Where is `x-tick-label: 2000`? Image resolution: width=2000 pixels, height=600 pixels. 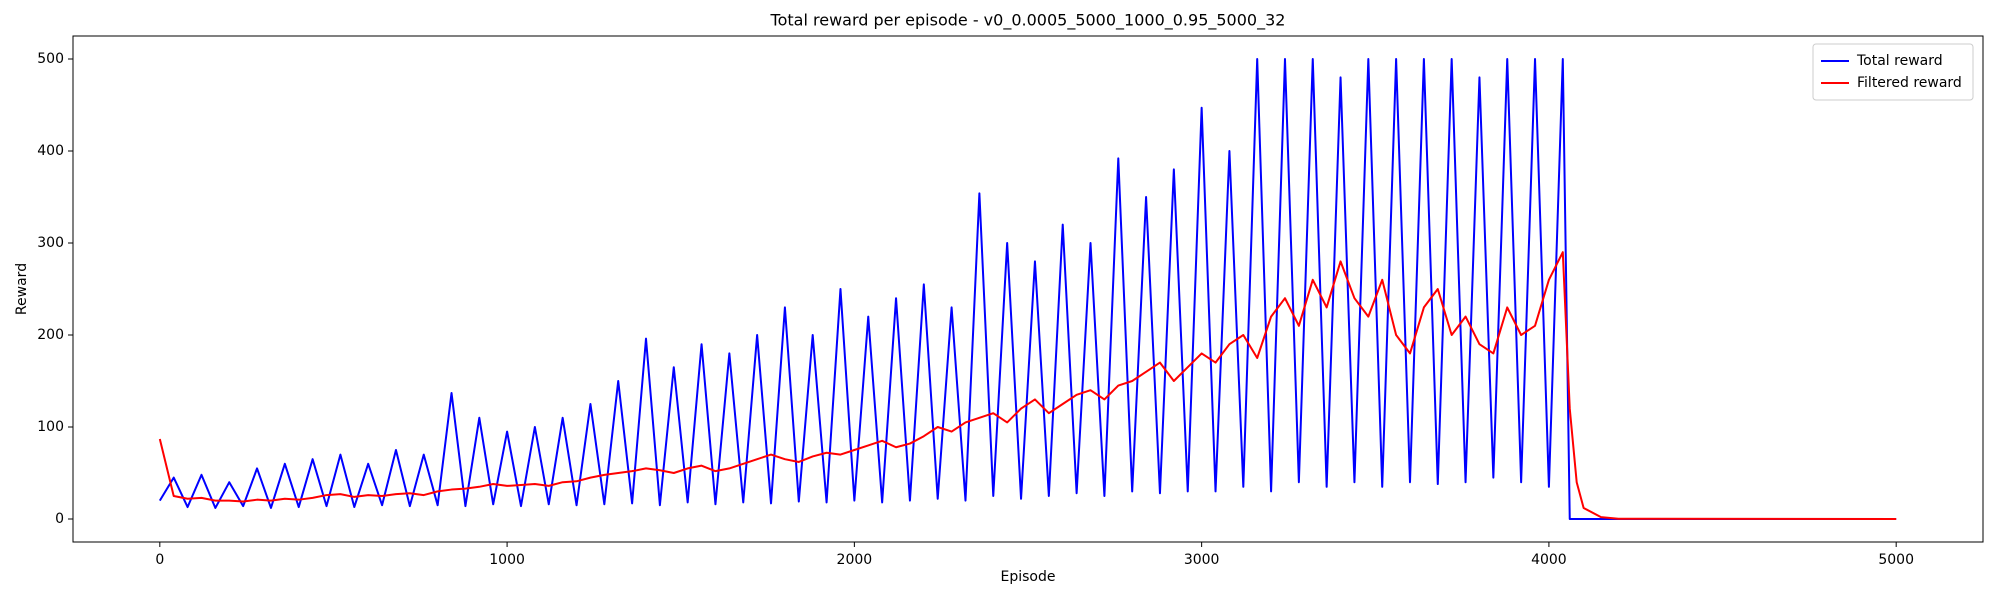 x-tick-label: 2000 is located at coordinates (855, 560).